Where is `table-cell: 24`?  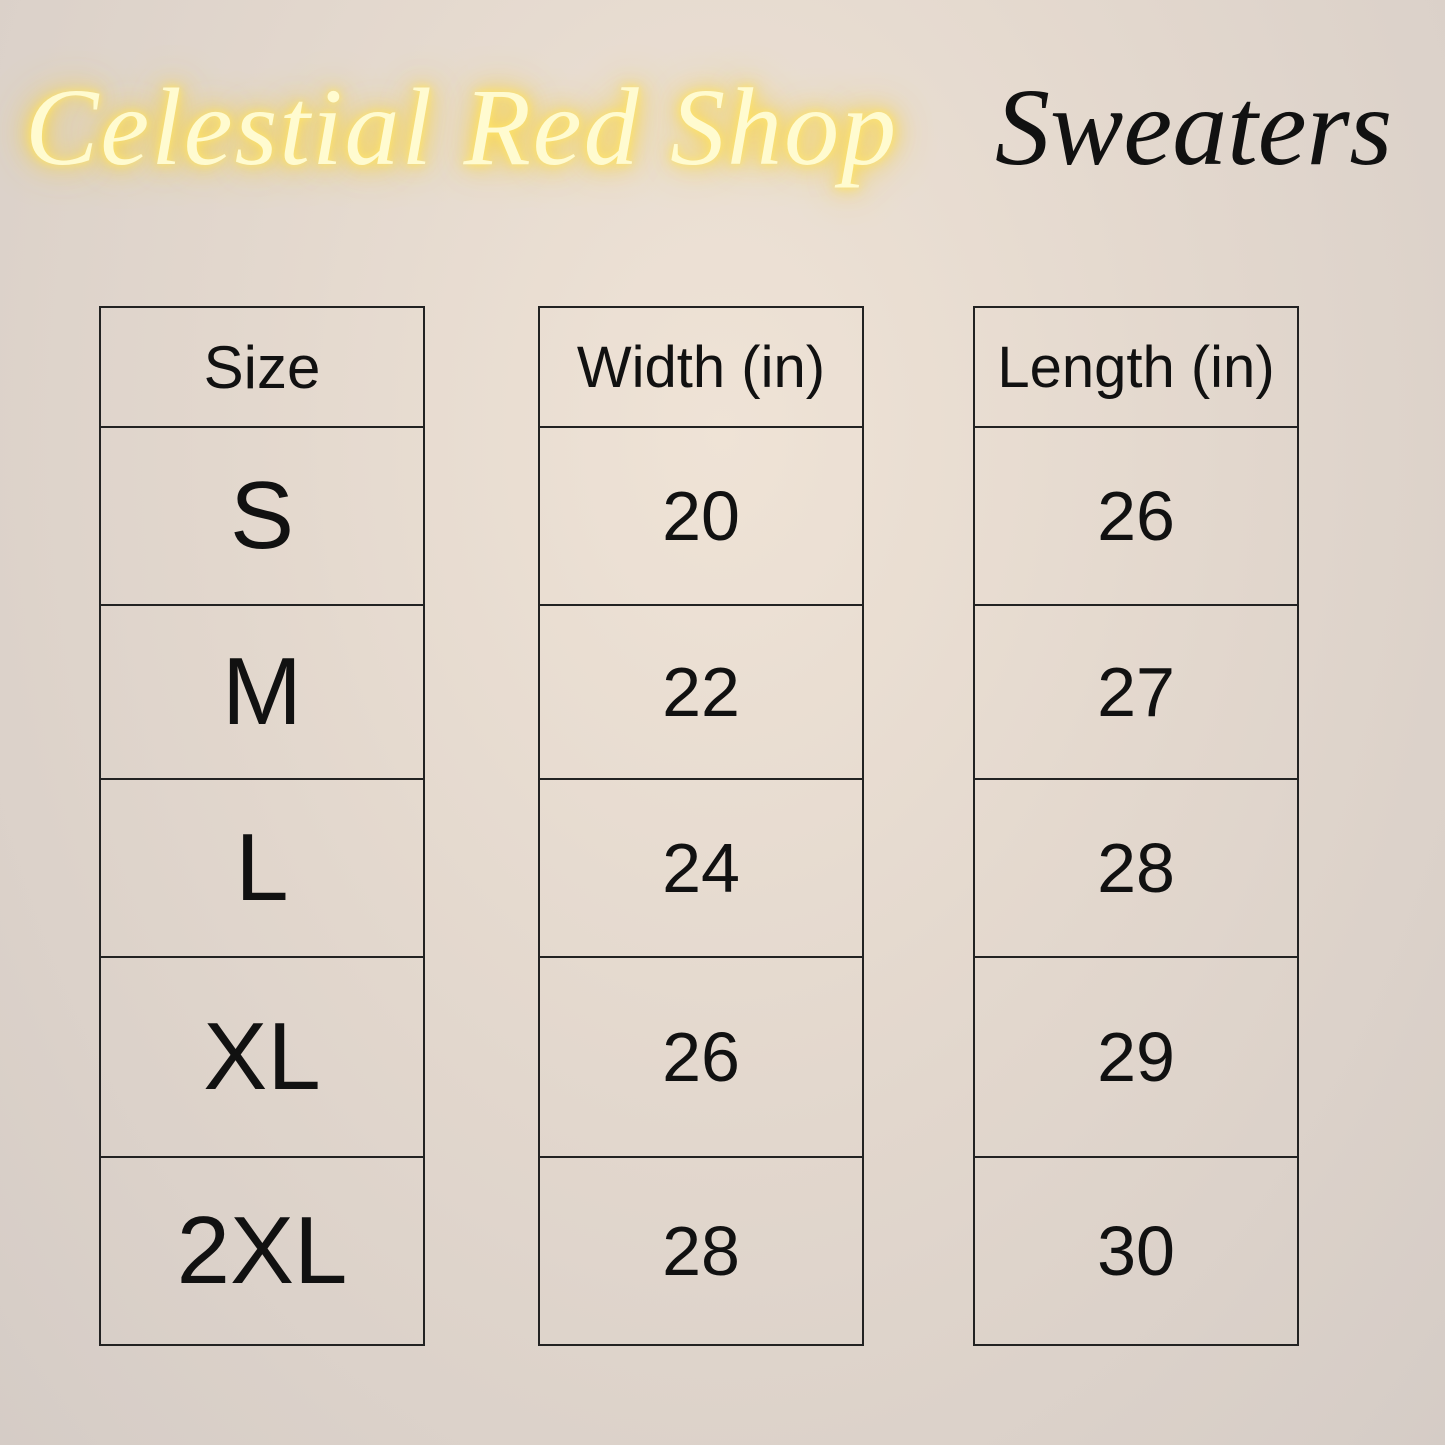 table-cell: 24 is located at coordinates (701, 867).